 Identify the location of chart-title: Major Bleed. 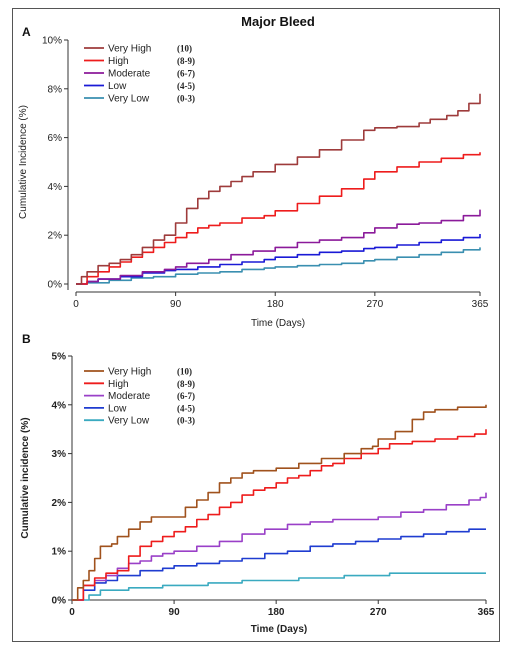
(278, 21).